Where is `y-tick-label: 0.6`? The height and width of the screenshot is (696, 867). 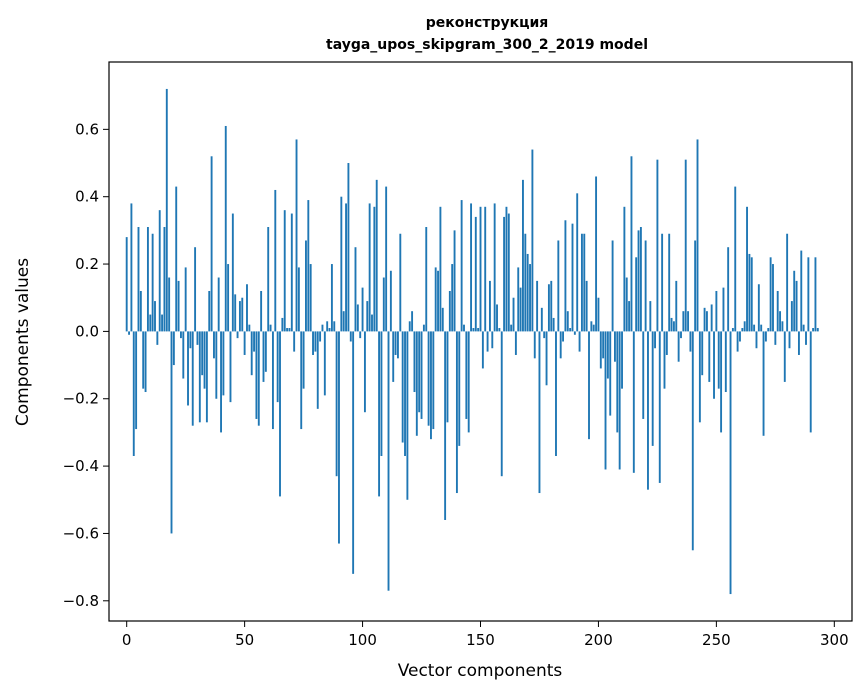 y-tick-label: 0.6 is located at coordinates (87, 129).